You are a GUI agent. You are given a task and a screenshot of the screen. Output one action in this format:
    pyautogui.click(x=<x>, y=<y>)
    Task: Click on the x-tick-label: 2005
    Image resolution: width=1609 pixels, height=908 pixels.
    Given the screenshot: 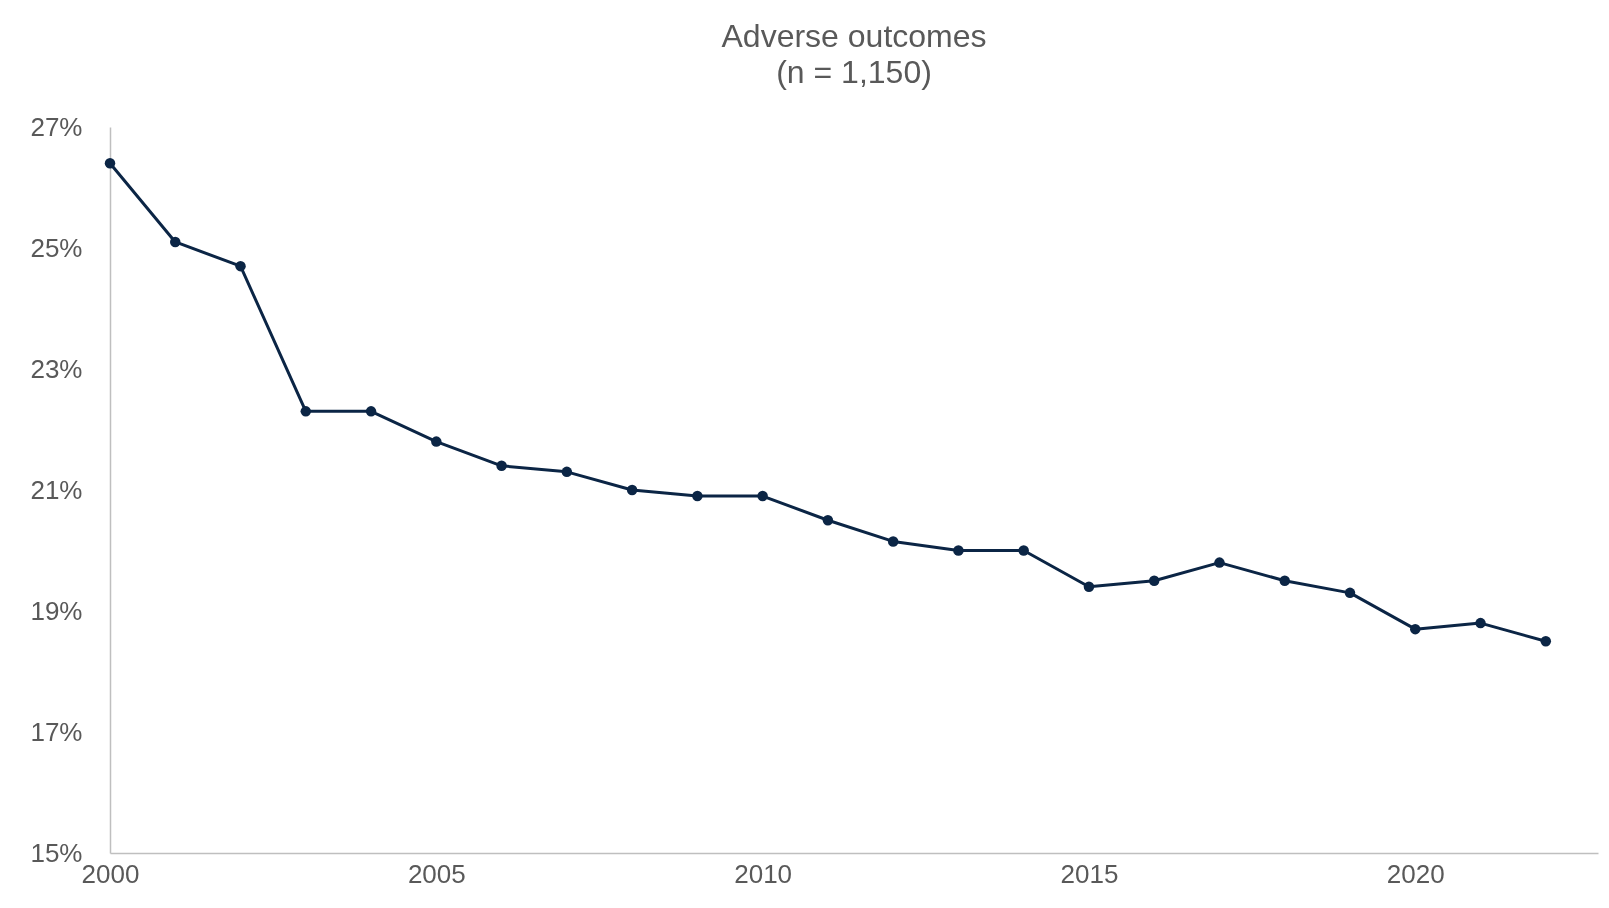 What is the action you would take?
    pyautogui.click(x=436, y=873)
    